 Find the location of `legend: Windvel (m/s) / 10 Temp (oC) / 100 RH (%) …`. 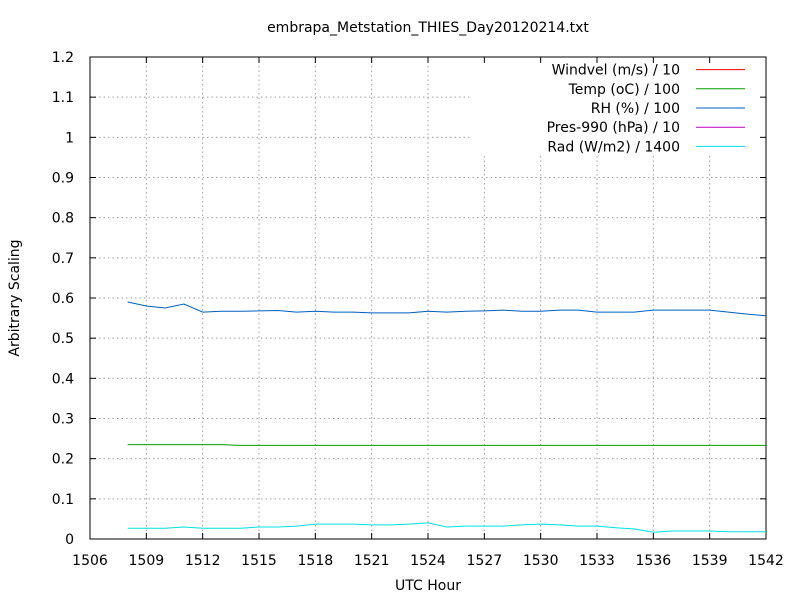

legend: Windvel (m/s) / 10 Temp (oC) / 100 RH (%) … is located at coordinates (646, 109).